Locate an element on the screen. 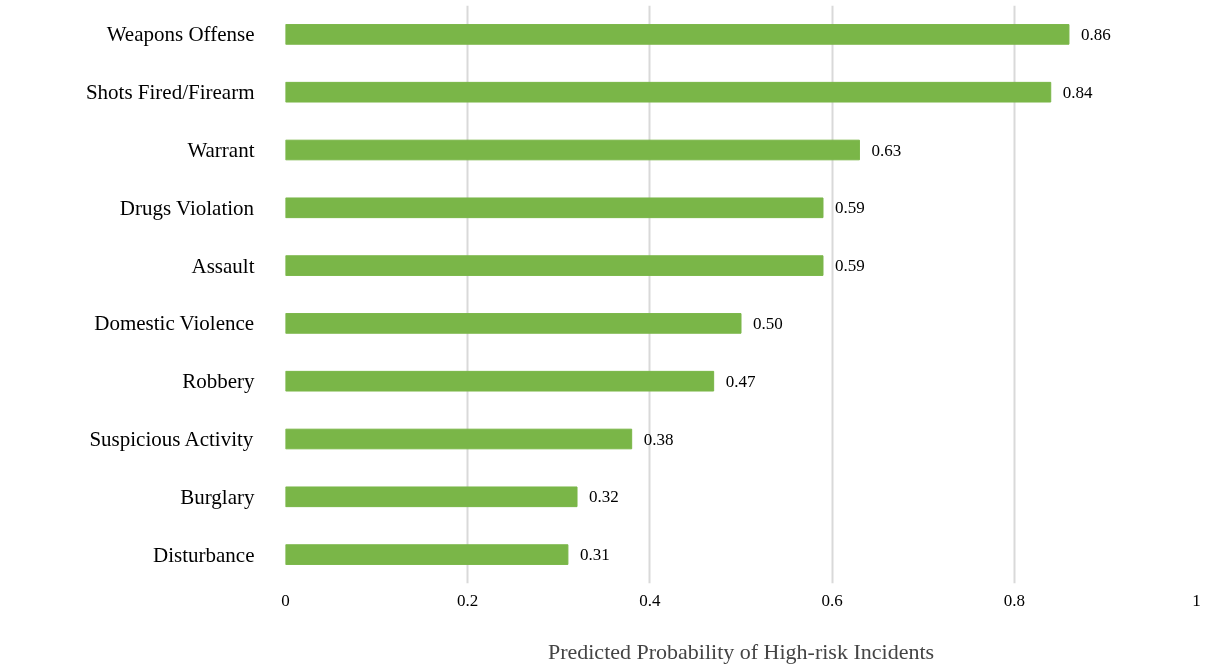 Image resolution: width=1216 pixels, height=666 pixels. x-tick-label: 0.4 is located at coordinates (650, 600).